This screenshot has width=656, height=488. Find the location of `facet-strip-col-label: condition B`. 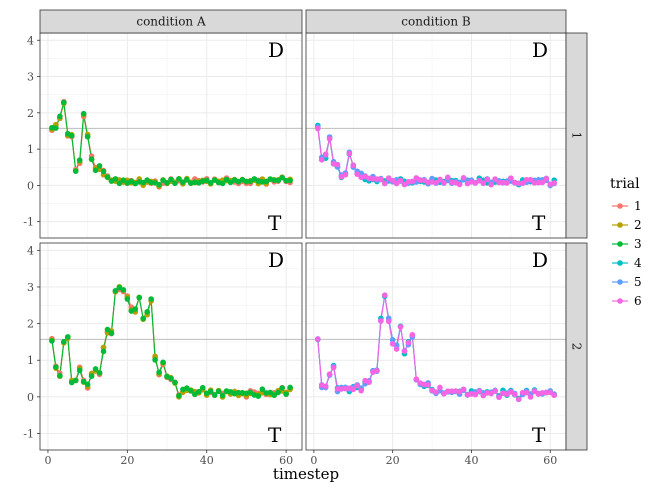

facet-strip-col-label: condition B is located at coordinates (436, 22).